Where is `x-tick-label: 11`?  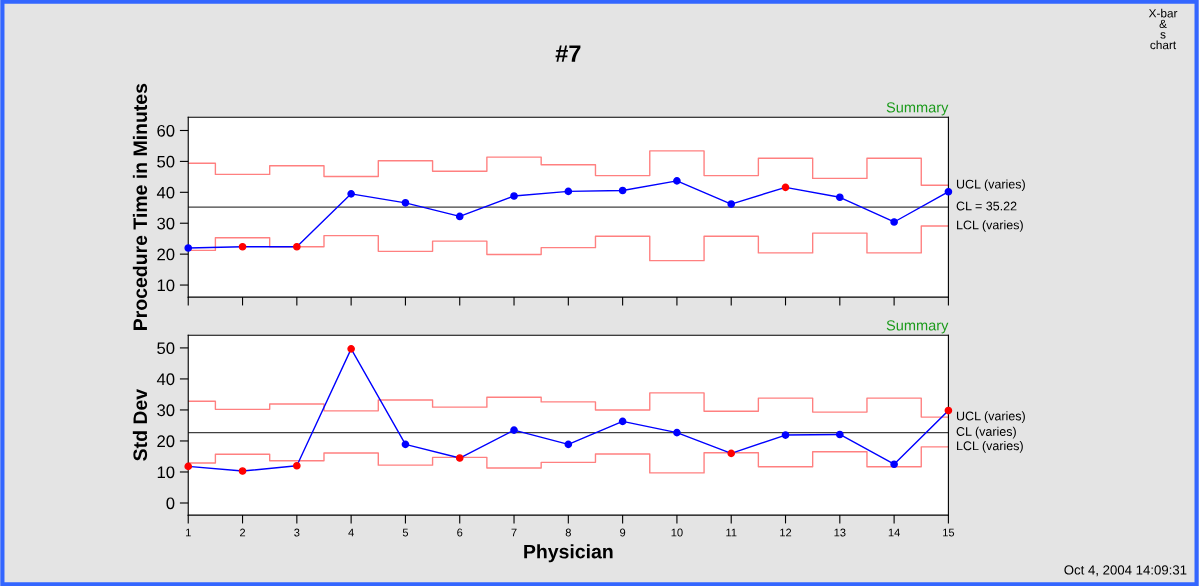
x-tick-label: 11 is located at coordinates (731, 532).